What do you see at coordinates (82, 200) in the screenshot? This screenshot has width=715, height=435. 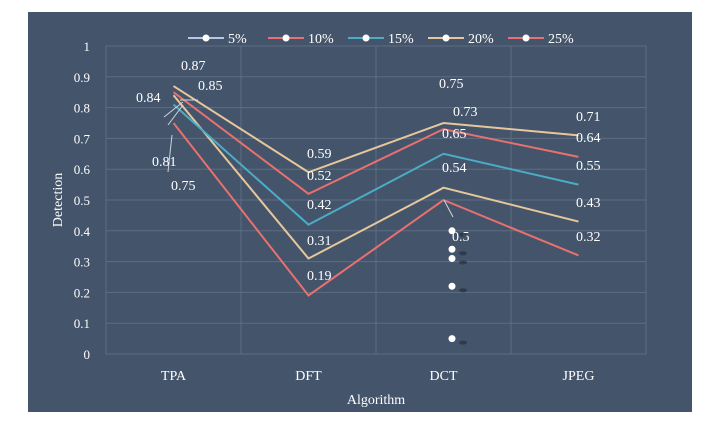 I see `y-tick-label: 0.5` at bounding box center [82, 200].